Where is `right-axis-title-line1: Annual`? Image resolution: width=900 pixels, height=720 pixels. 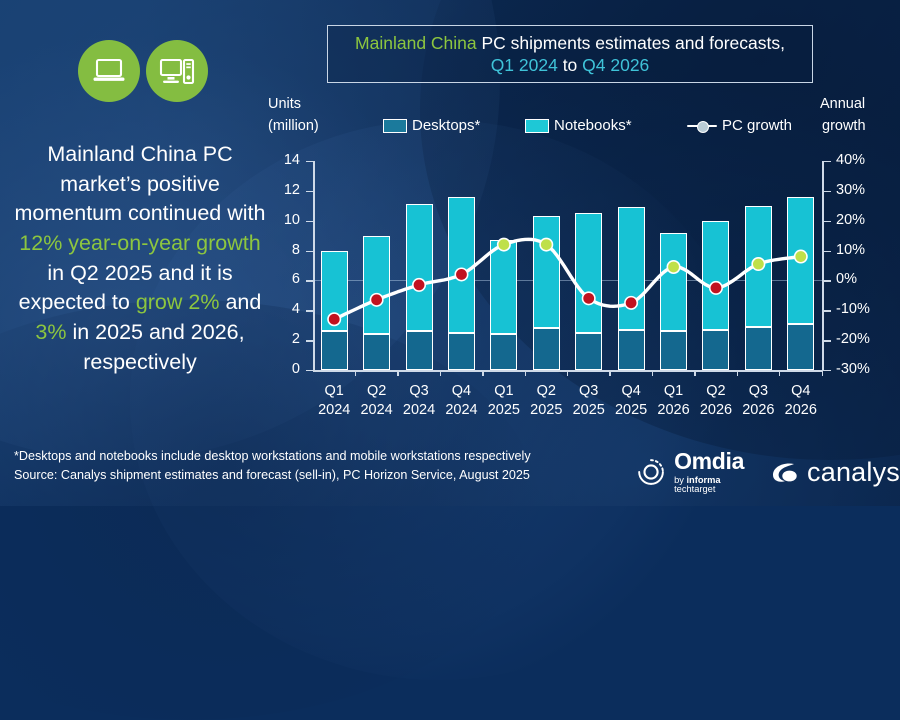
right-axis-title-line1: Annual is located at coordinates (843, 104).